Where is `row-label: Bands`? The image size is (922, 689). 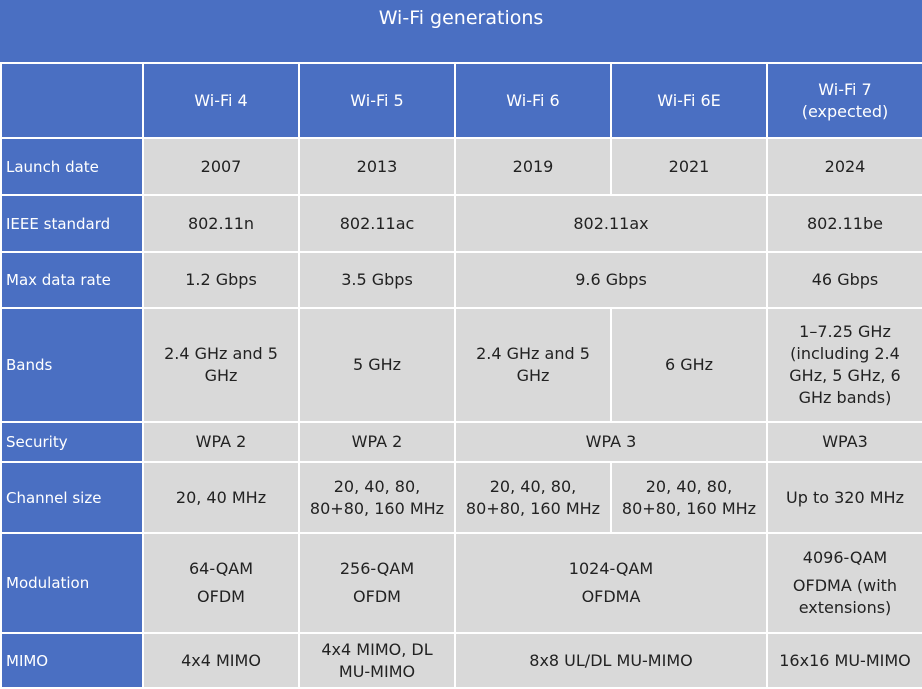 row-label: Bands is located at coordinates (72, 365).